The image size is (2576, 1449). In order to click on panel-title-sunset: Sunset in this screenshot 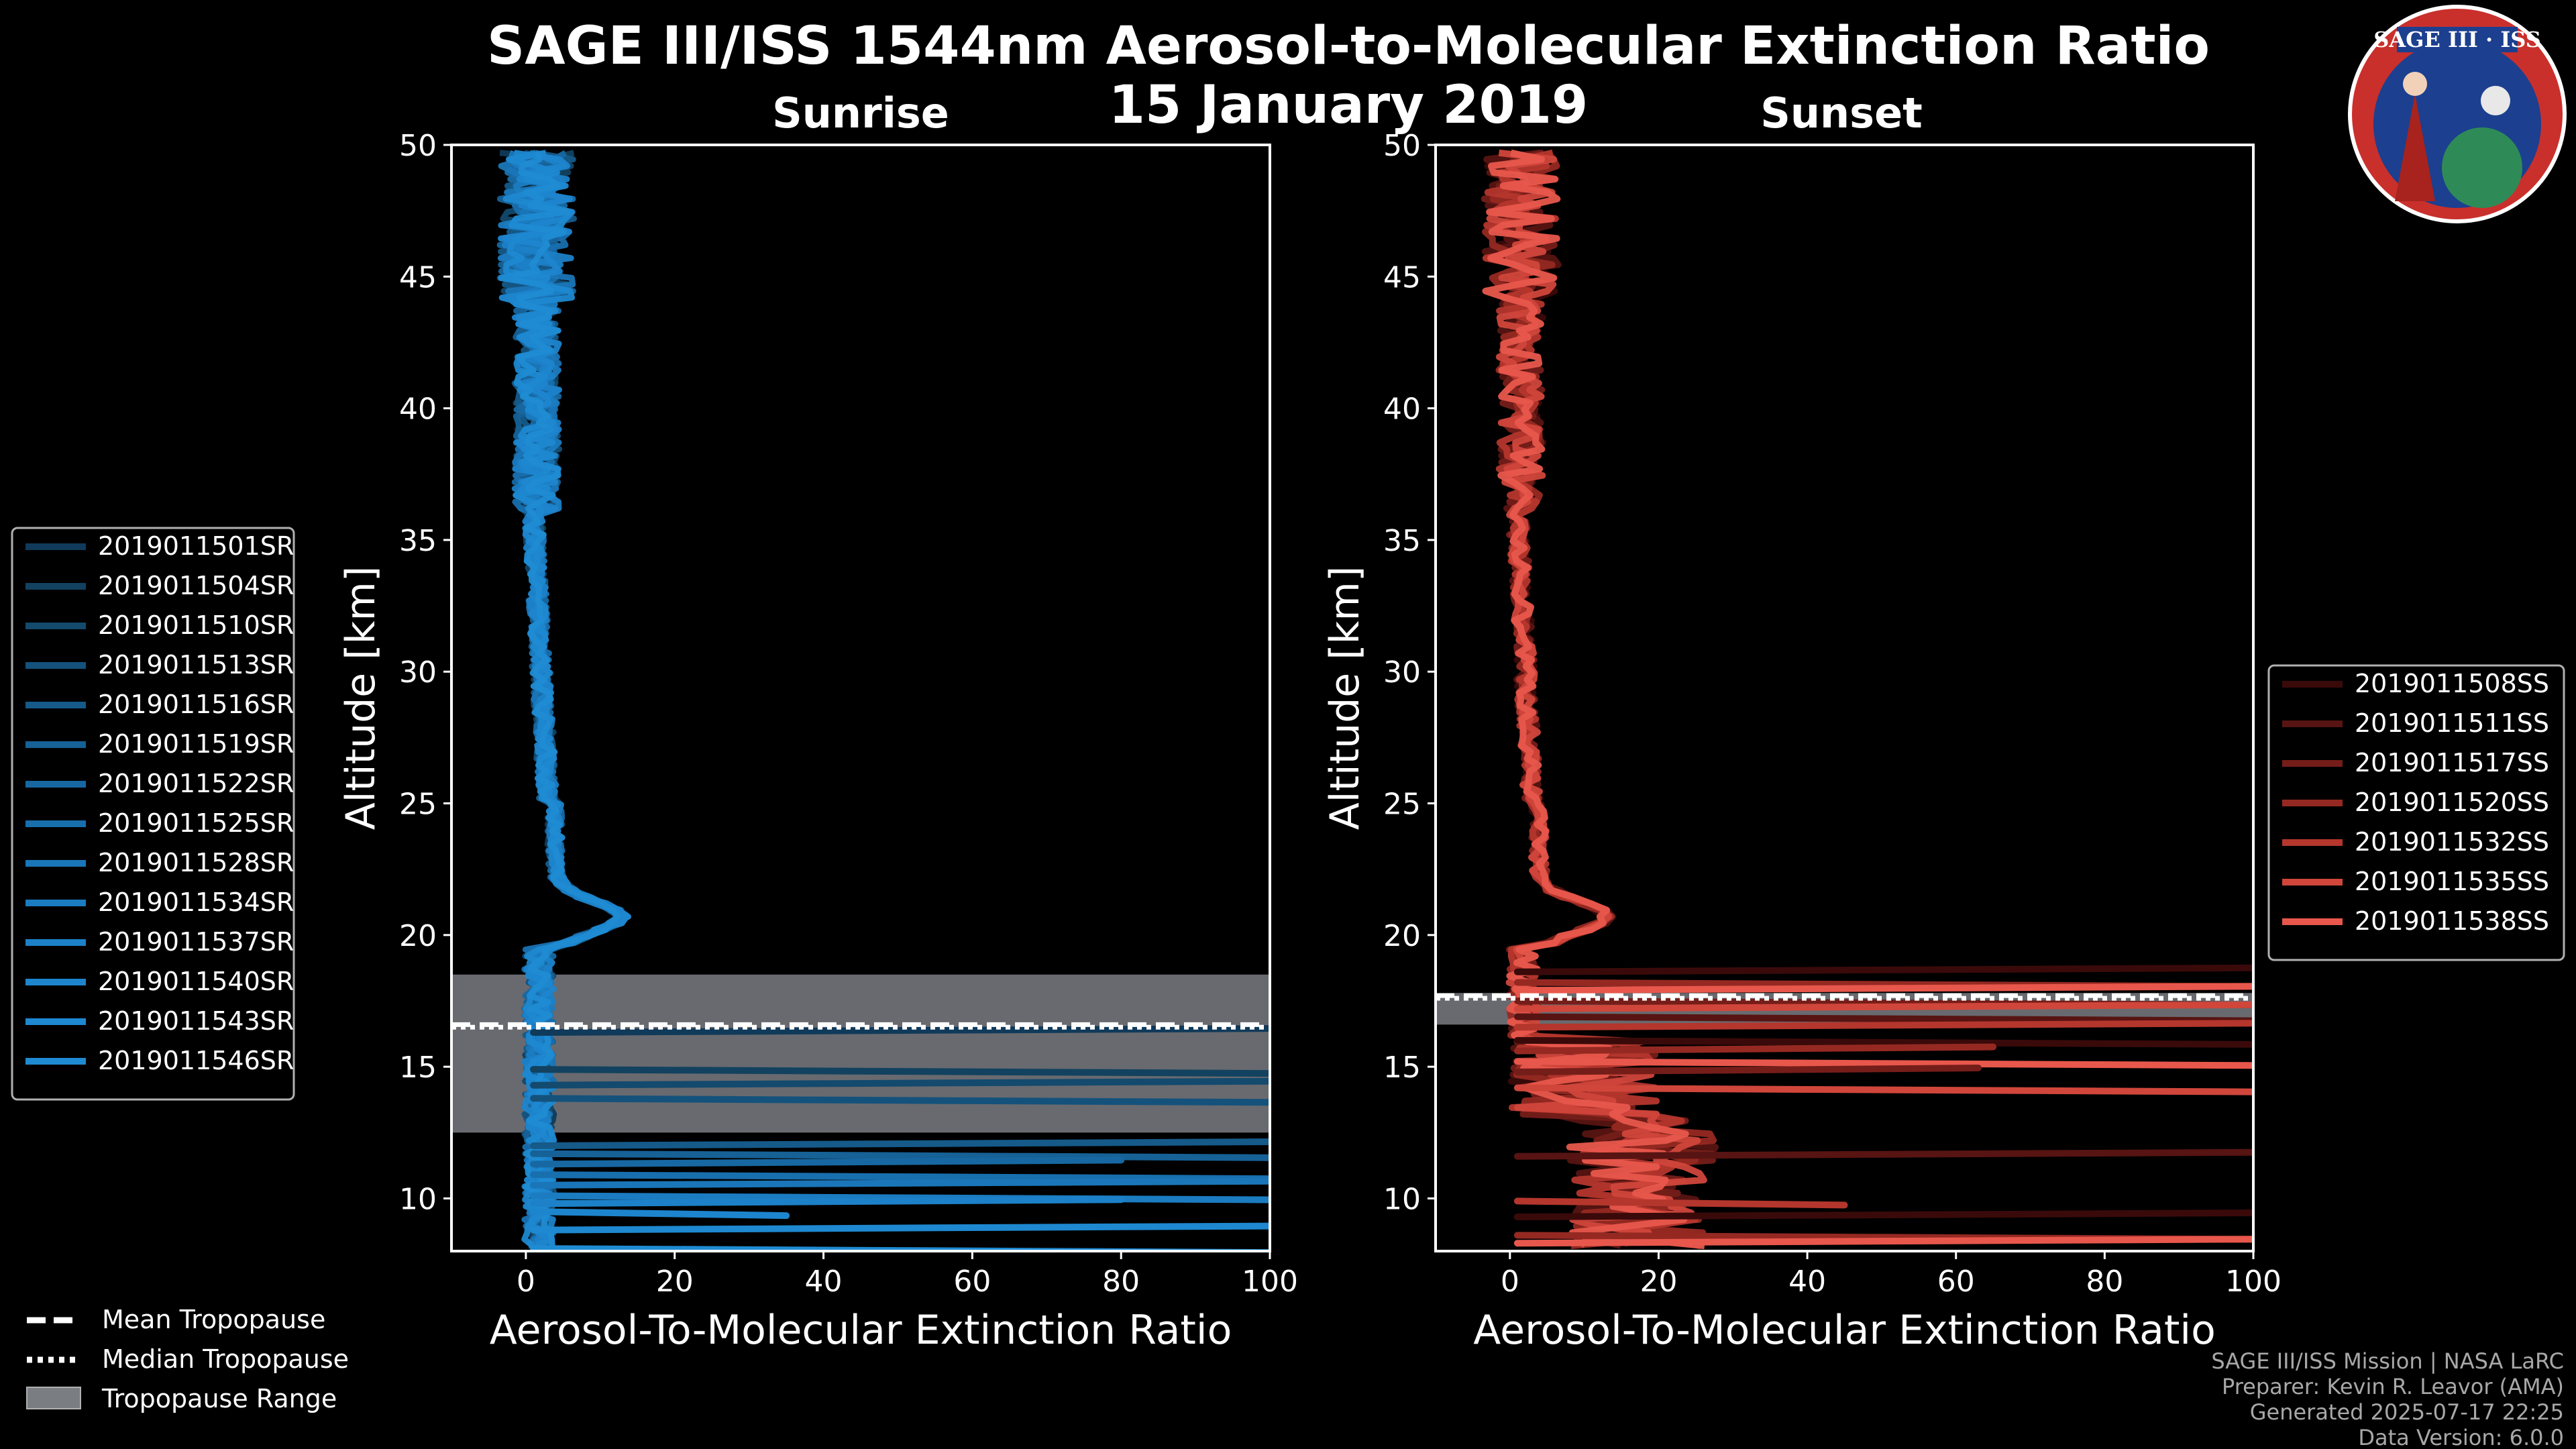, I will do `click(1841, 113)`.